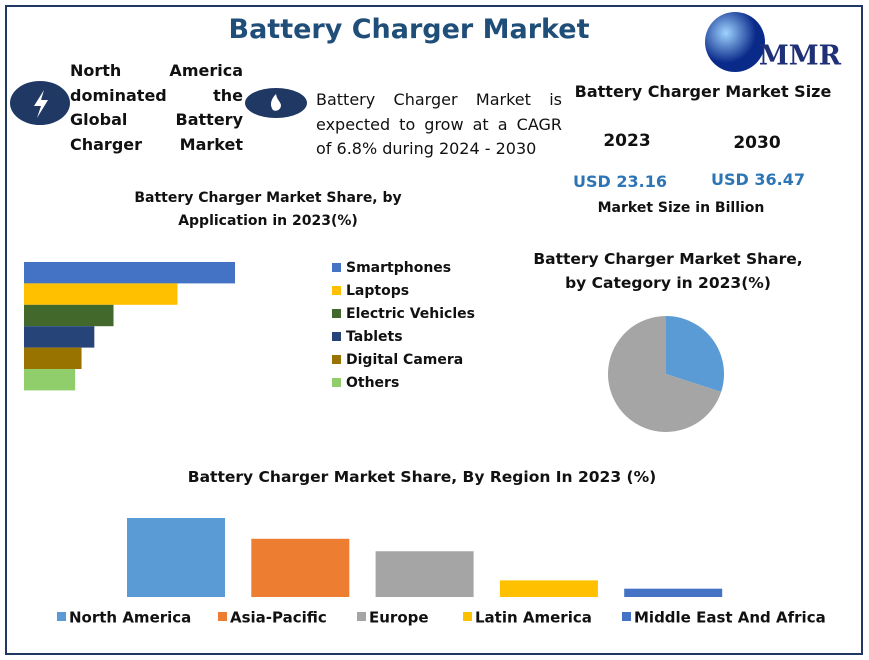 The width and height of the screenshot is (869, 660). Describe the element at coordinates (410, 314) in the screenshot. I see `legend-label: Electric Vehicles` at that location.